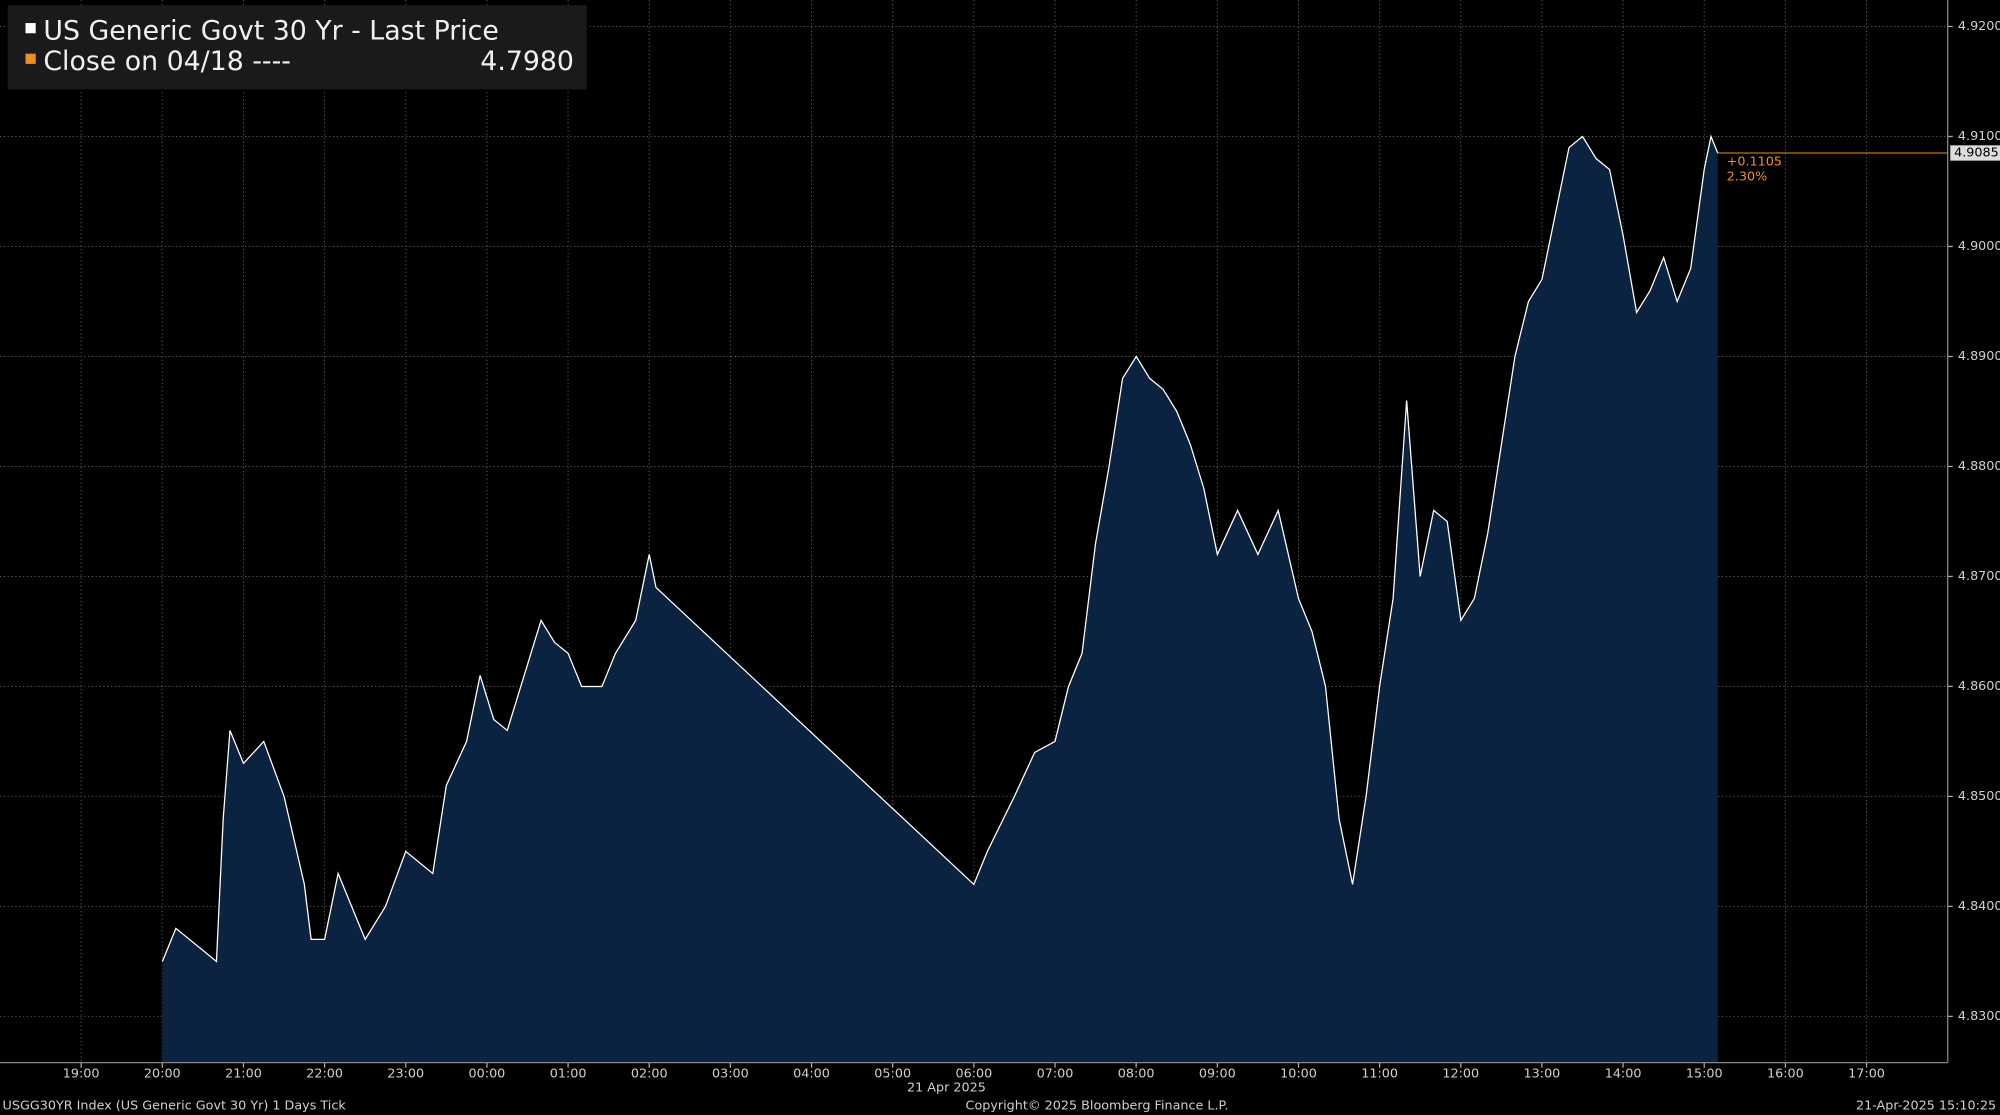 The image size is (2000, 1115). I want to click on date-label: 21 Apr 2025, so click(946, 1088).